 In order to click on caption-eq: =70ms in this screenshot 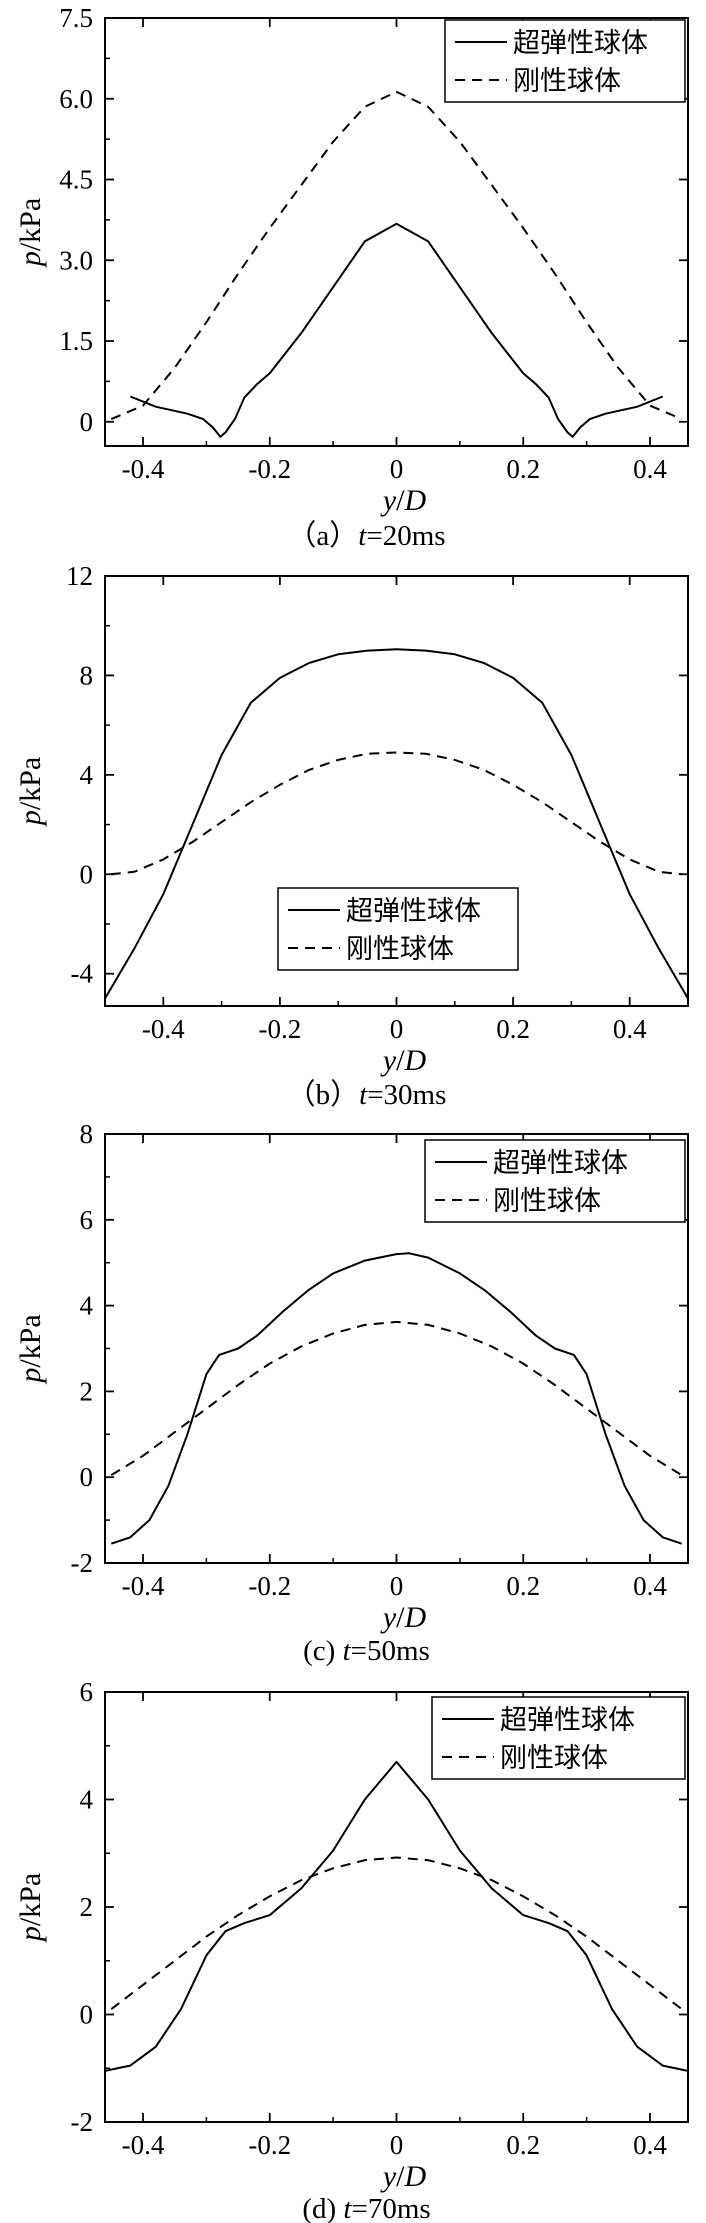, I will do `click(390, 2208)`.